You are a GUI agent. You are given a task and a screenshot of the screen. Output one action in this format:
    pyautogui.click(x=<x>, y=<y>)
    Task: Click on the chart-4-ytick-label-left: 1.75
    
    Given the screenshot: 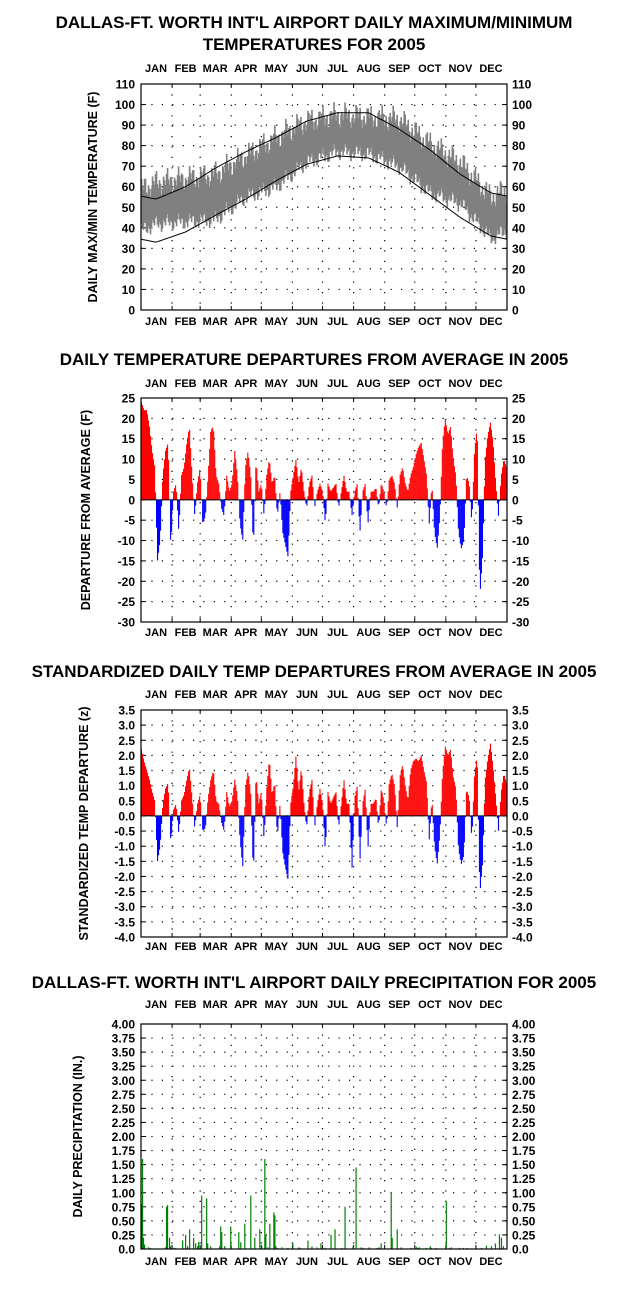 What is the action you would take?
    pyautogui.click(x=124, y=1151)
    